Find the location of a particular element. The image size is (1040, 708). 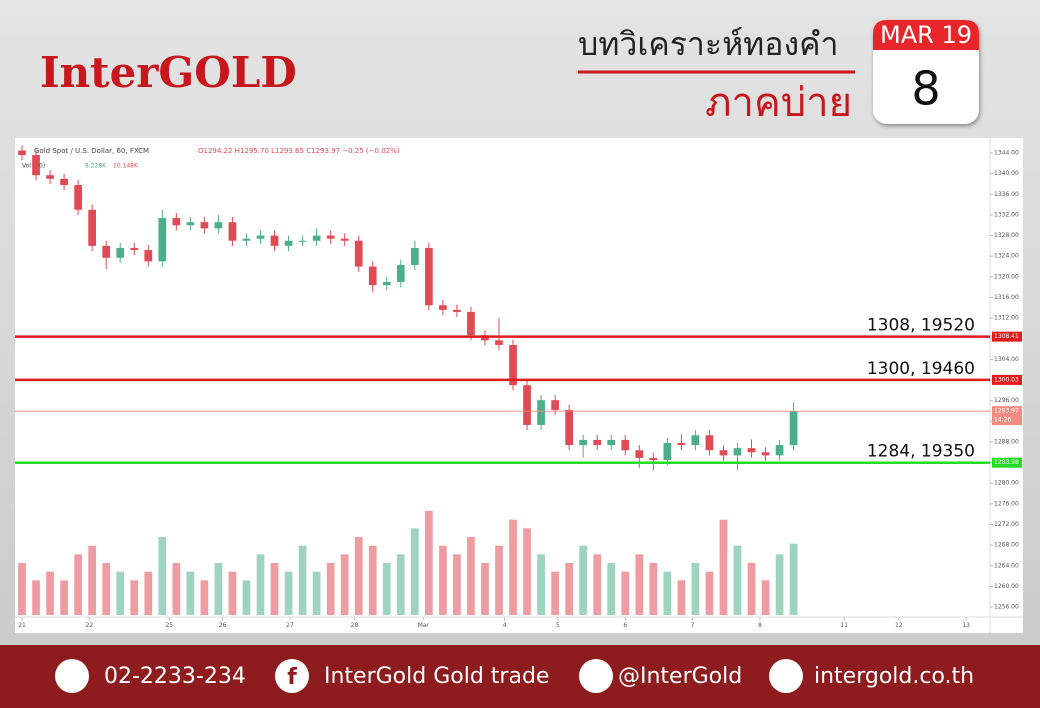

last-price-tag is located at coordinates (1007, 416).